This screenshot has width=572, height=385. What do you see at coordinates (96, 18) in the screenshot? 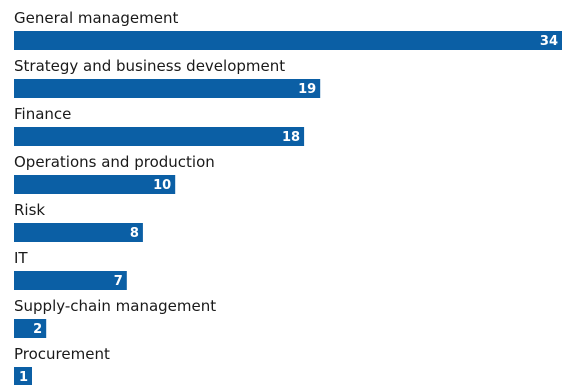
I see `category-label-general-management: General management` at bounding box center [96, 18].